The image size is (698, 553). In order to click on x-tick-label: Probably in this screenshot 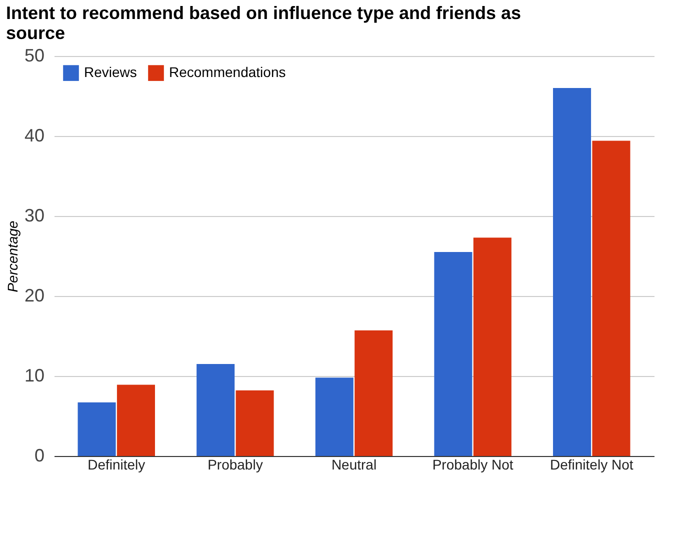, I will do `click(235, 464)`.